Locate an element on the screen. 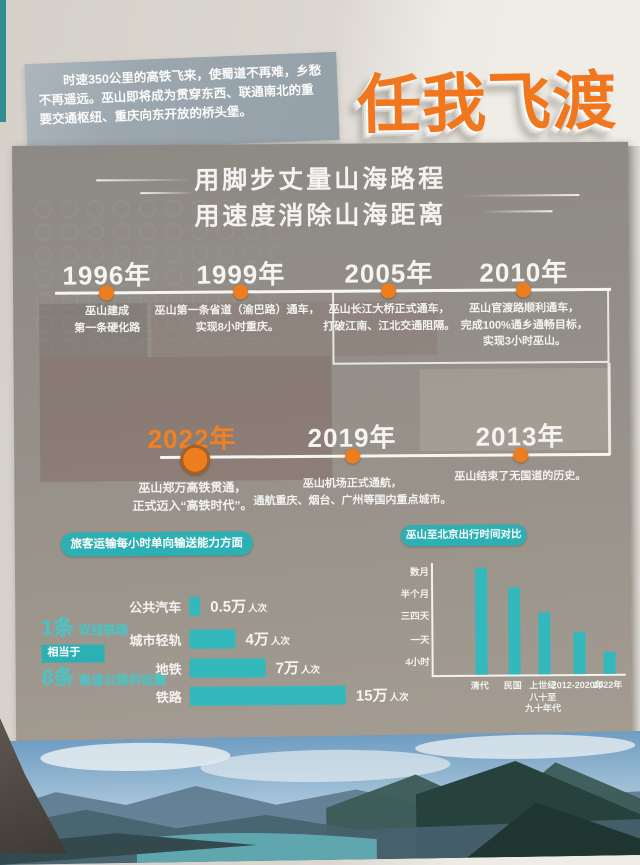 This screenshot has height=865, width=640. capacity-label: 公共汽车 is located at coordinates (155, 607).